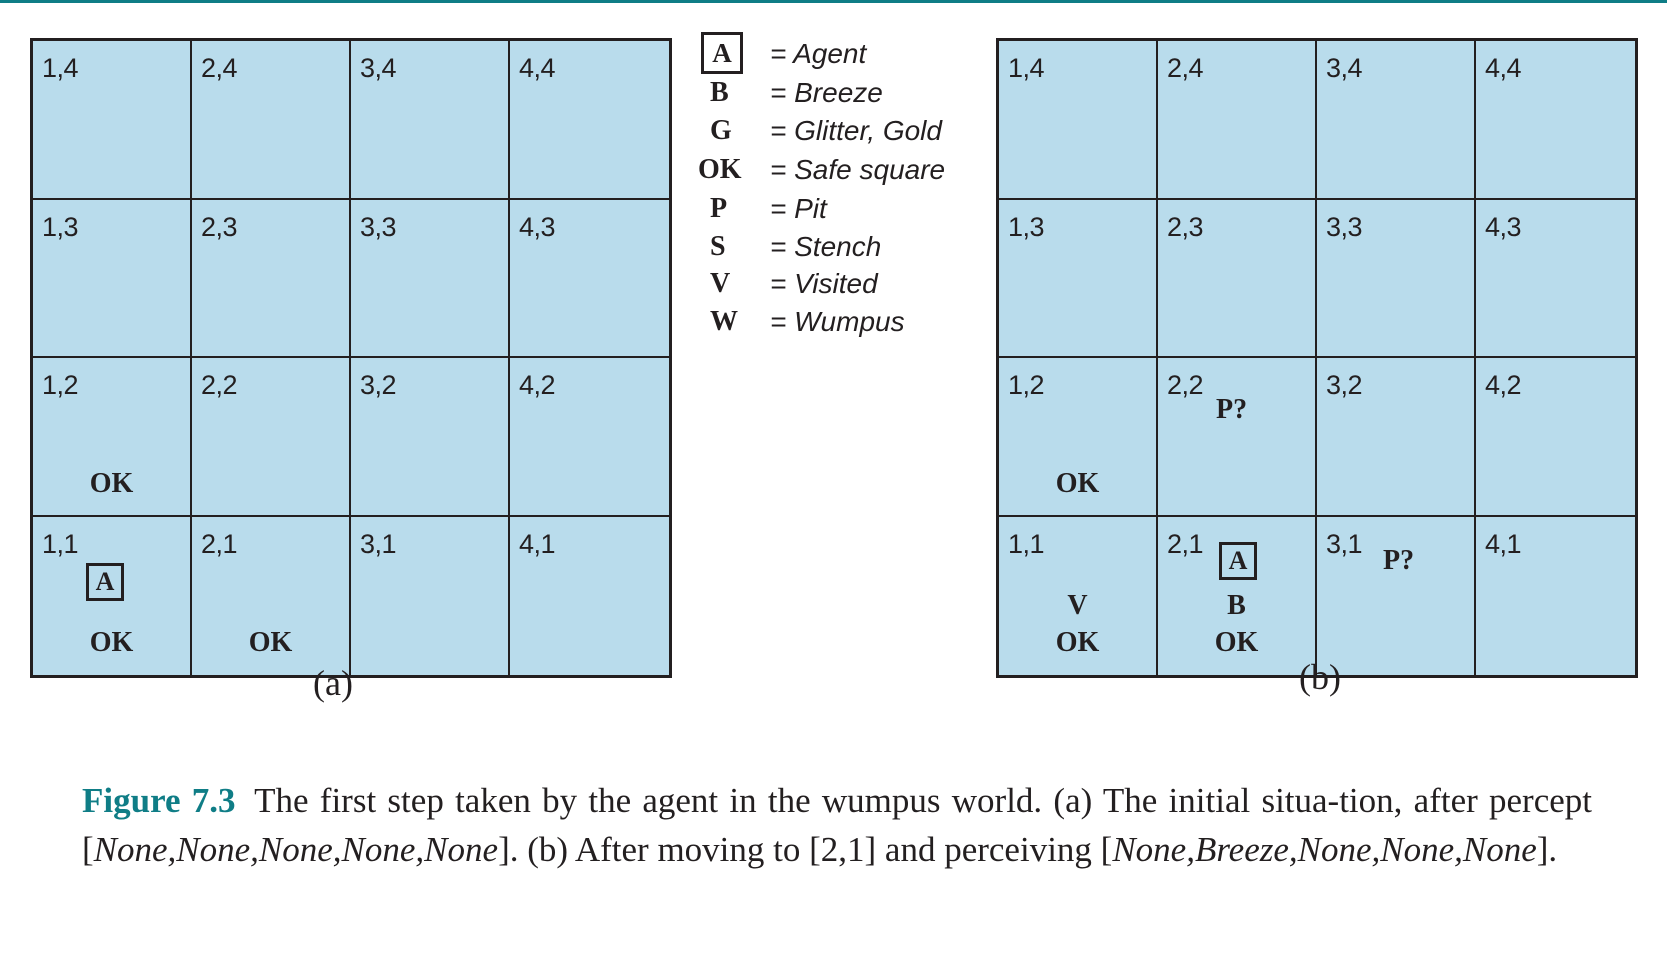  What do you see at coordinates (1320, 677) in the screenshot?
I see `grid-b-sublabel: (b)` at bounding box center [1320, 677].